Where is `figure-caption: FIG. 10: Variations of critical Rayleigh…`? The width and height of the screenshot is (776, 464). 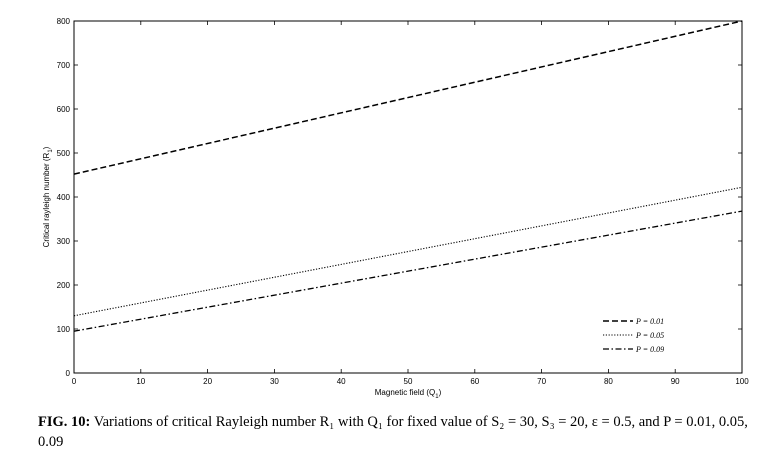
figure-caption: FIG. 10: Variations of critical Rayleigh… is located at coordinates (403, 432).